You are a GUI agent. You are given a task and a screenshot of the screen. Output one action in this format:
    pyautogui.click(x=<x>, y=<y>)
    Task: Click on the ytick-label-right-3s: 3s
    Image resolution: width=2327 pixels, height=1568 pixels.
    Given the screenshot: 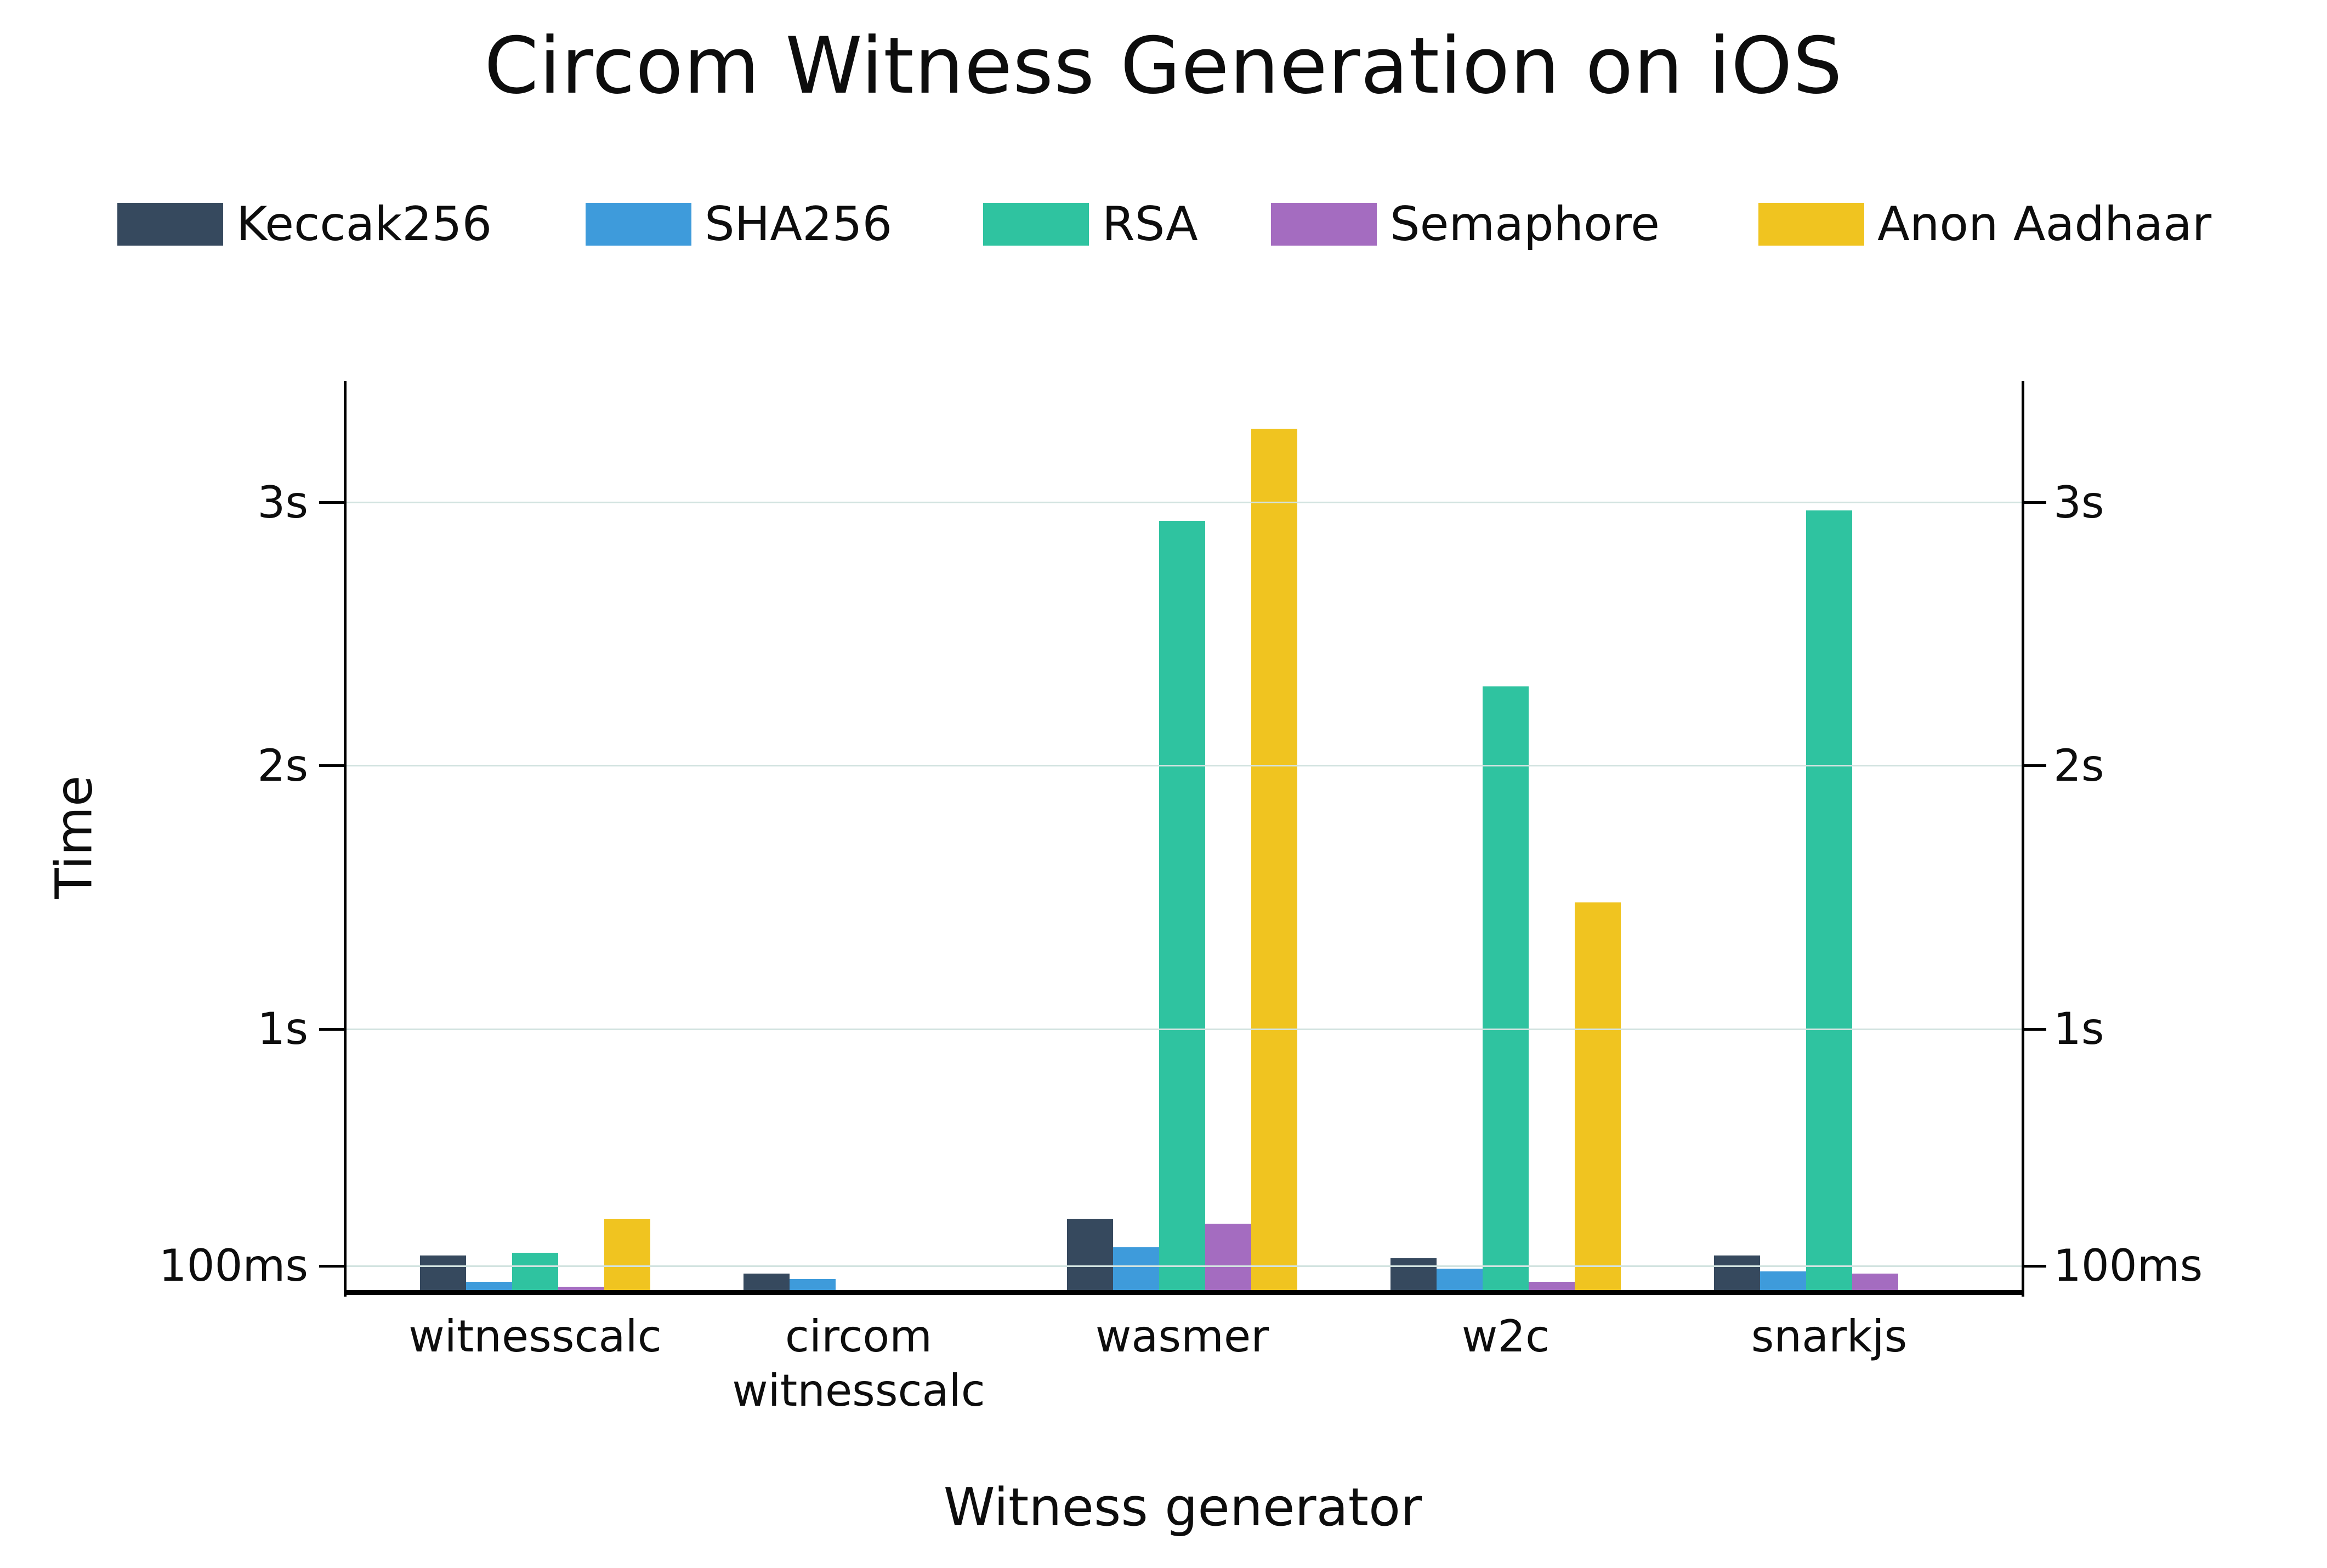 What is the action you would take?
    pyautogui.click(x=2078, y=502)
    